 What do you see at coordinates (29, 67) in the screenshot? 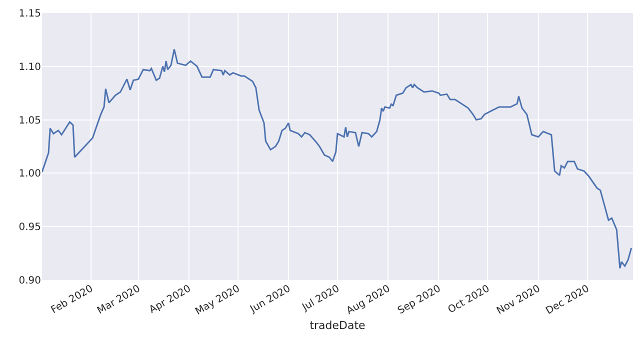
I see `y-tick-label: 1.10` at bounding box center [29, 67].